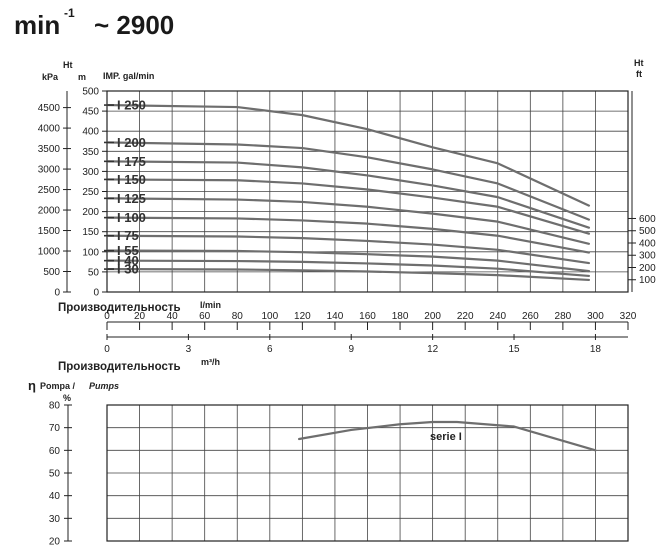  I want to click on lmin-tick-label: 40, so click(173, 316).